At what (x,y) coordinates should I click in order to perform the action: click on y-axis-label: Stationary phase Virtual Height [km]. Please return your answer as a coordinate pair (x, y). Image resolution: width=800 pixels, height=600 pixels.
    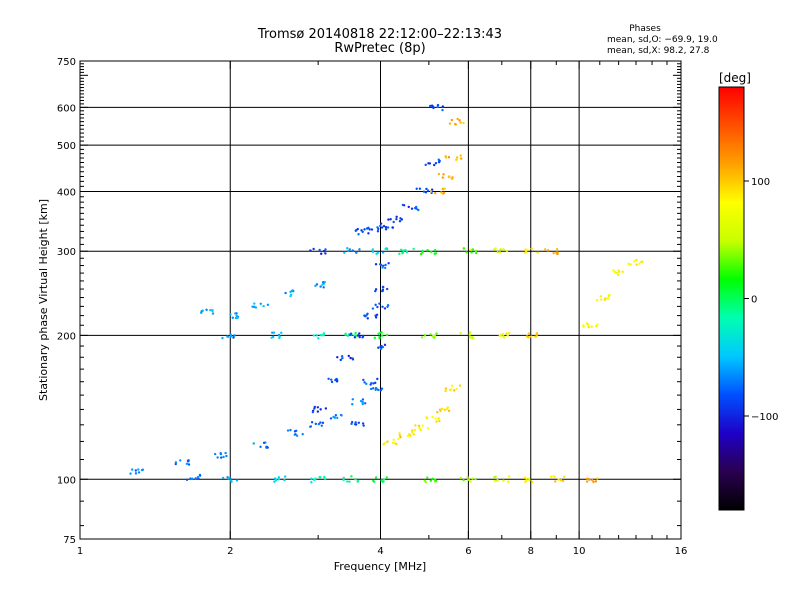
    Looking at the image, I should click on (43, 300).